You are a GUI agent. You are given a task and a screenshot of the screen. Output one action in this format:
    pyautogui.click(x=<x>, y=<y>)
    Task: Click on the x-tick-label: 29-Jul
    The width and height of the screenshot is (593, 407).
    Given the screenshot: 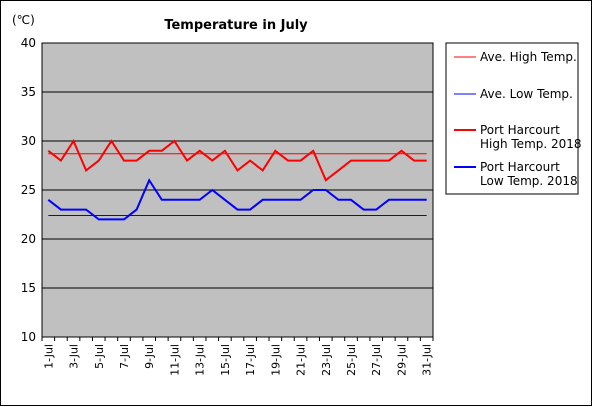 What is the action you would take?
    pyautogui.click(x=401, y=360)
    